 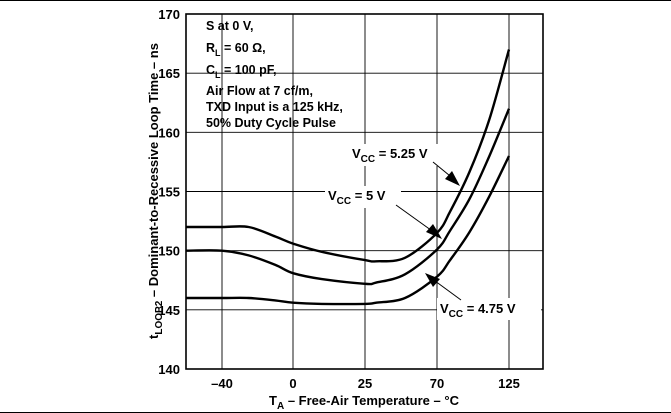 I want to click on x-tick-label: 0, so click(x=292, y=383).